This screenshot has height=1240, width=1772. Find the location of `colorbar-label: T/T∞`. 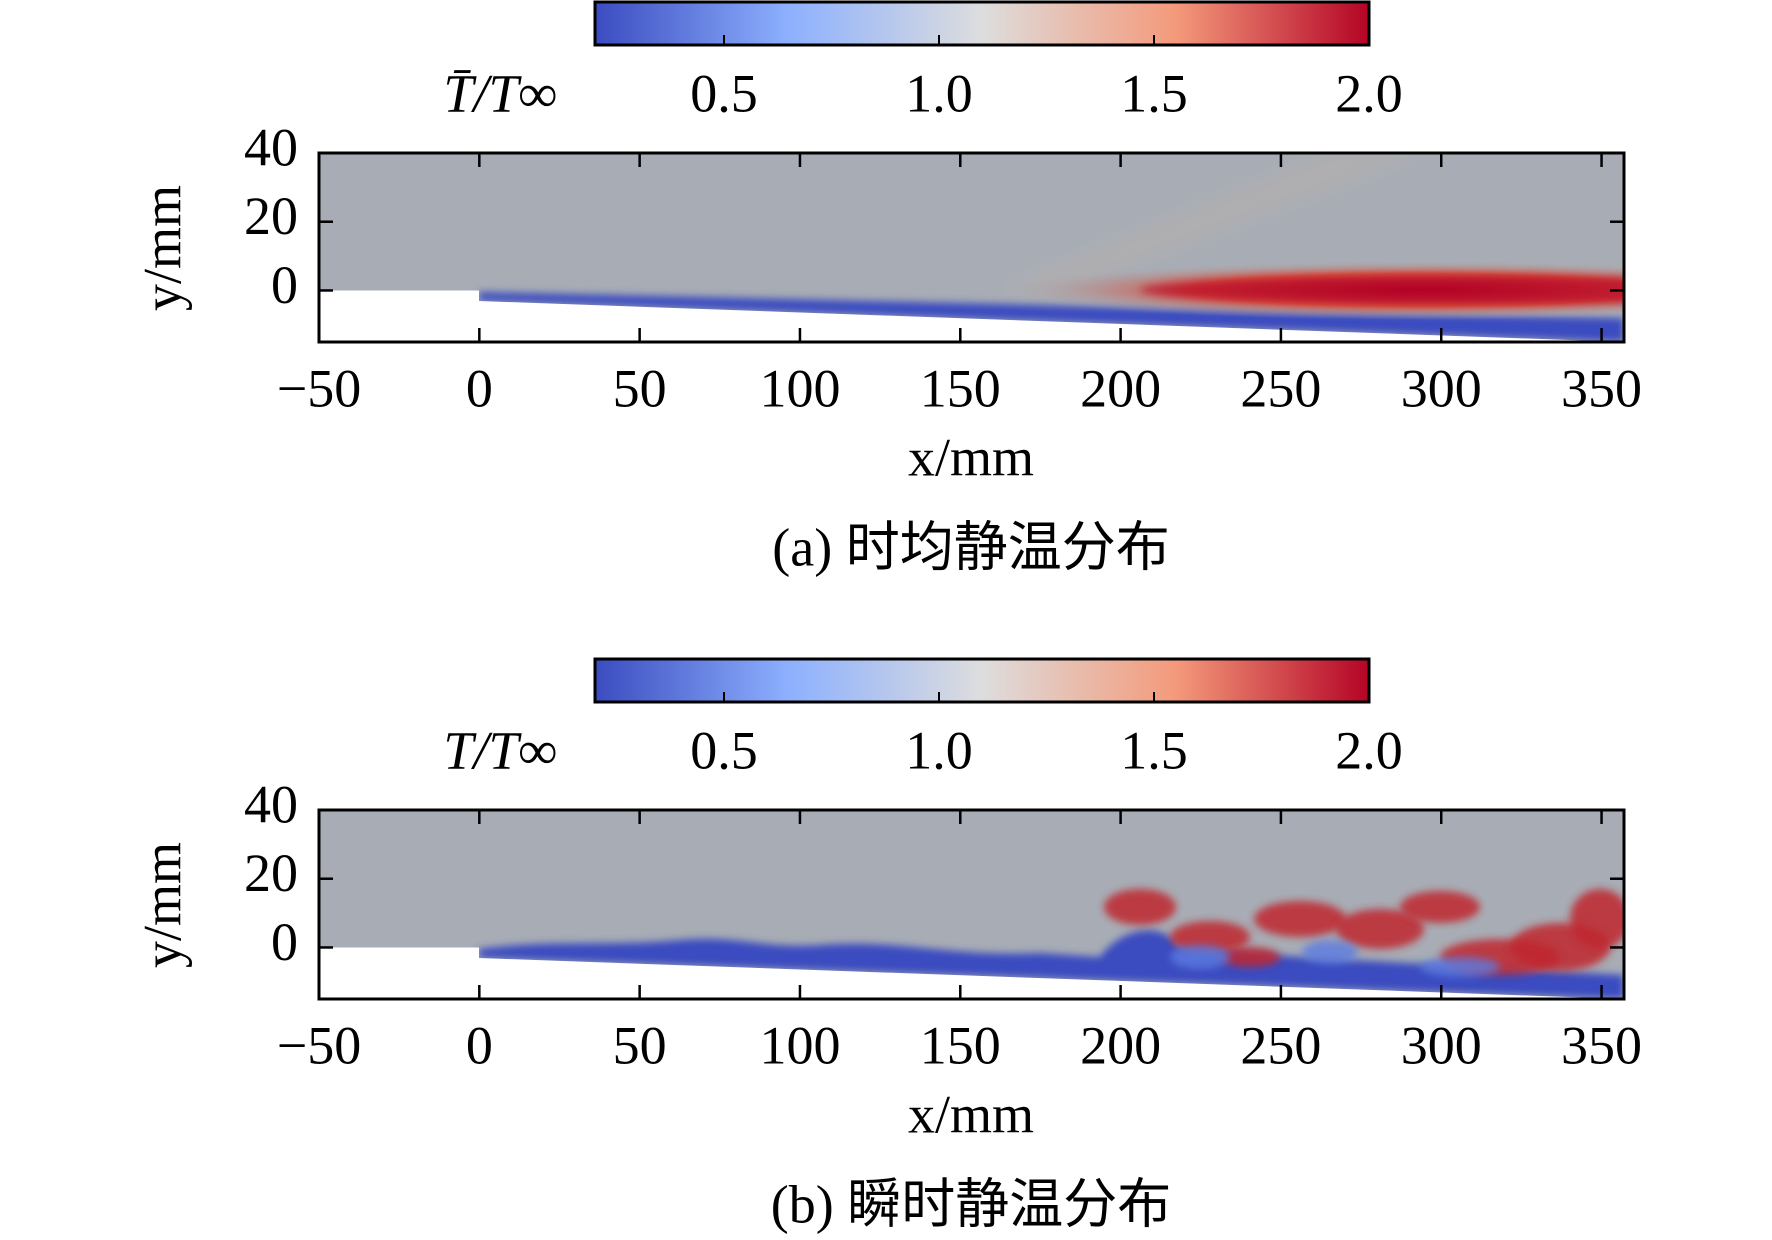

colorbar-label: T/T∞ is located at coordinates (500, 750).